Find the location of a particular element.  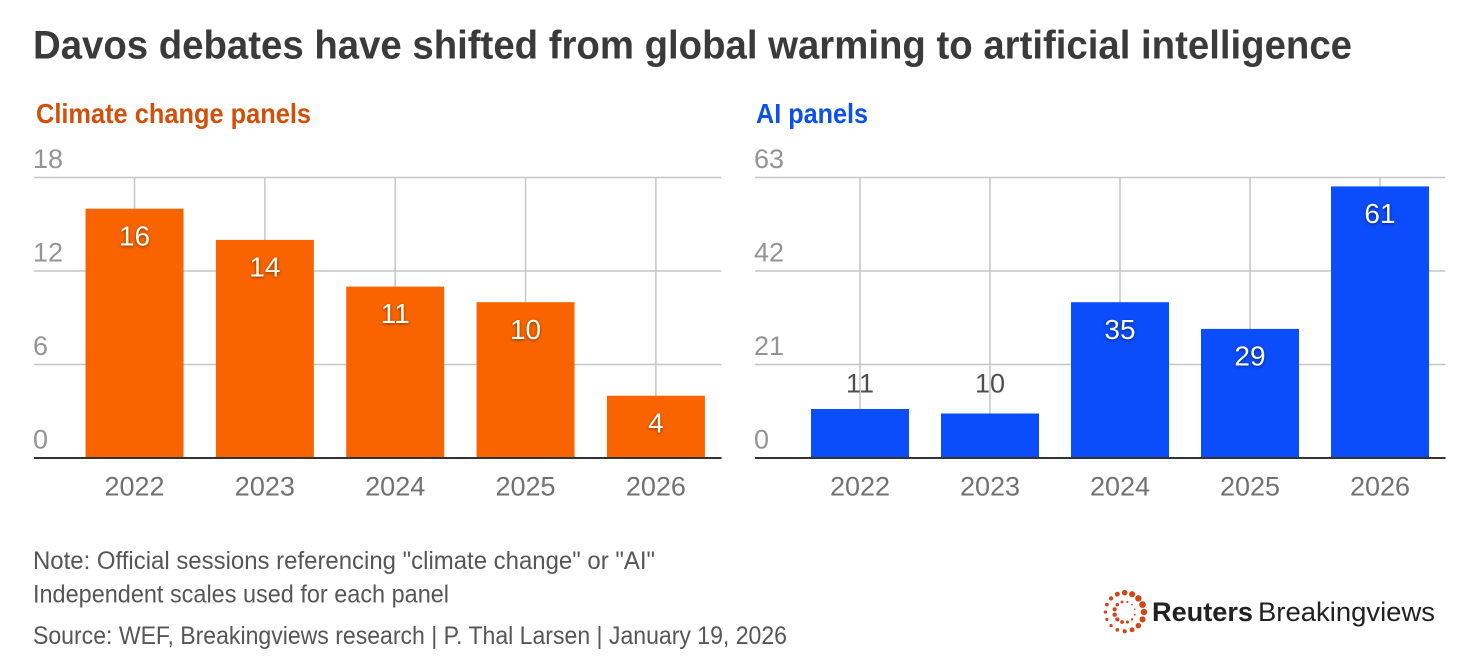

svg-text:Independent scales used for ea: Independent scales used for each panel is located at coordinates (241, 595).